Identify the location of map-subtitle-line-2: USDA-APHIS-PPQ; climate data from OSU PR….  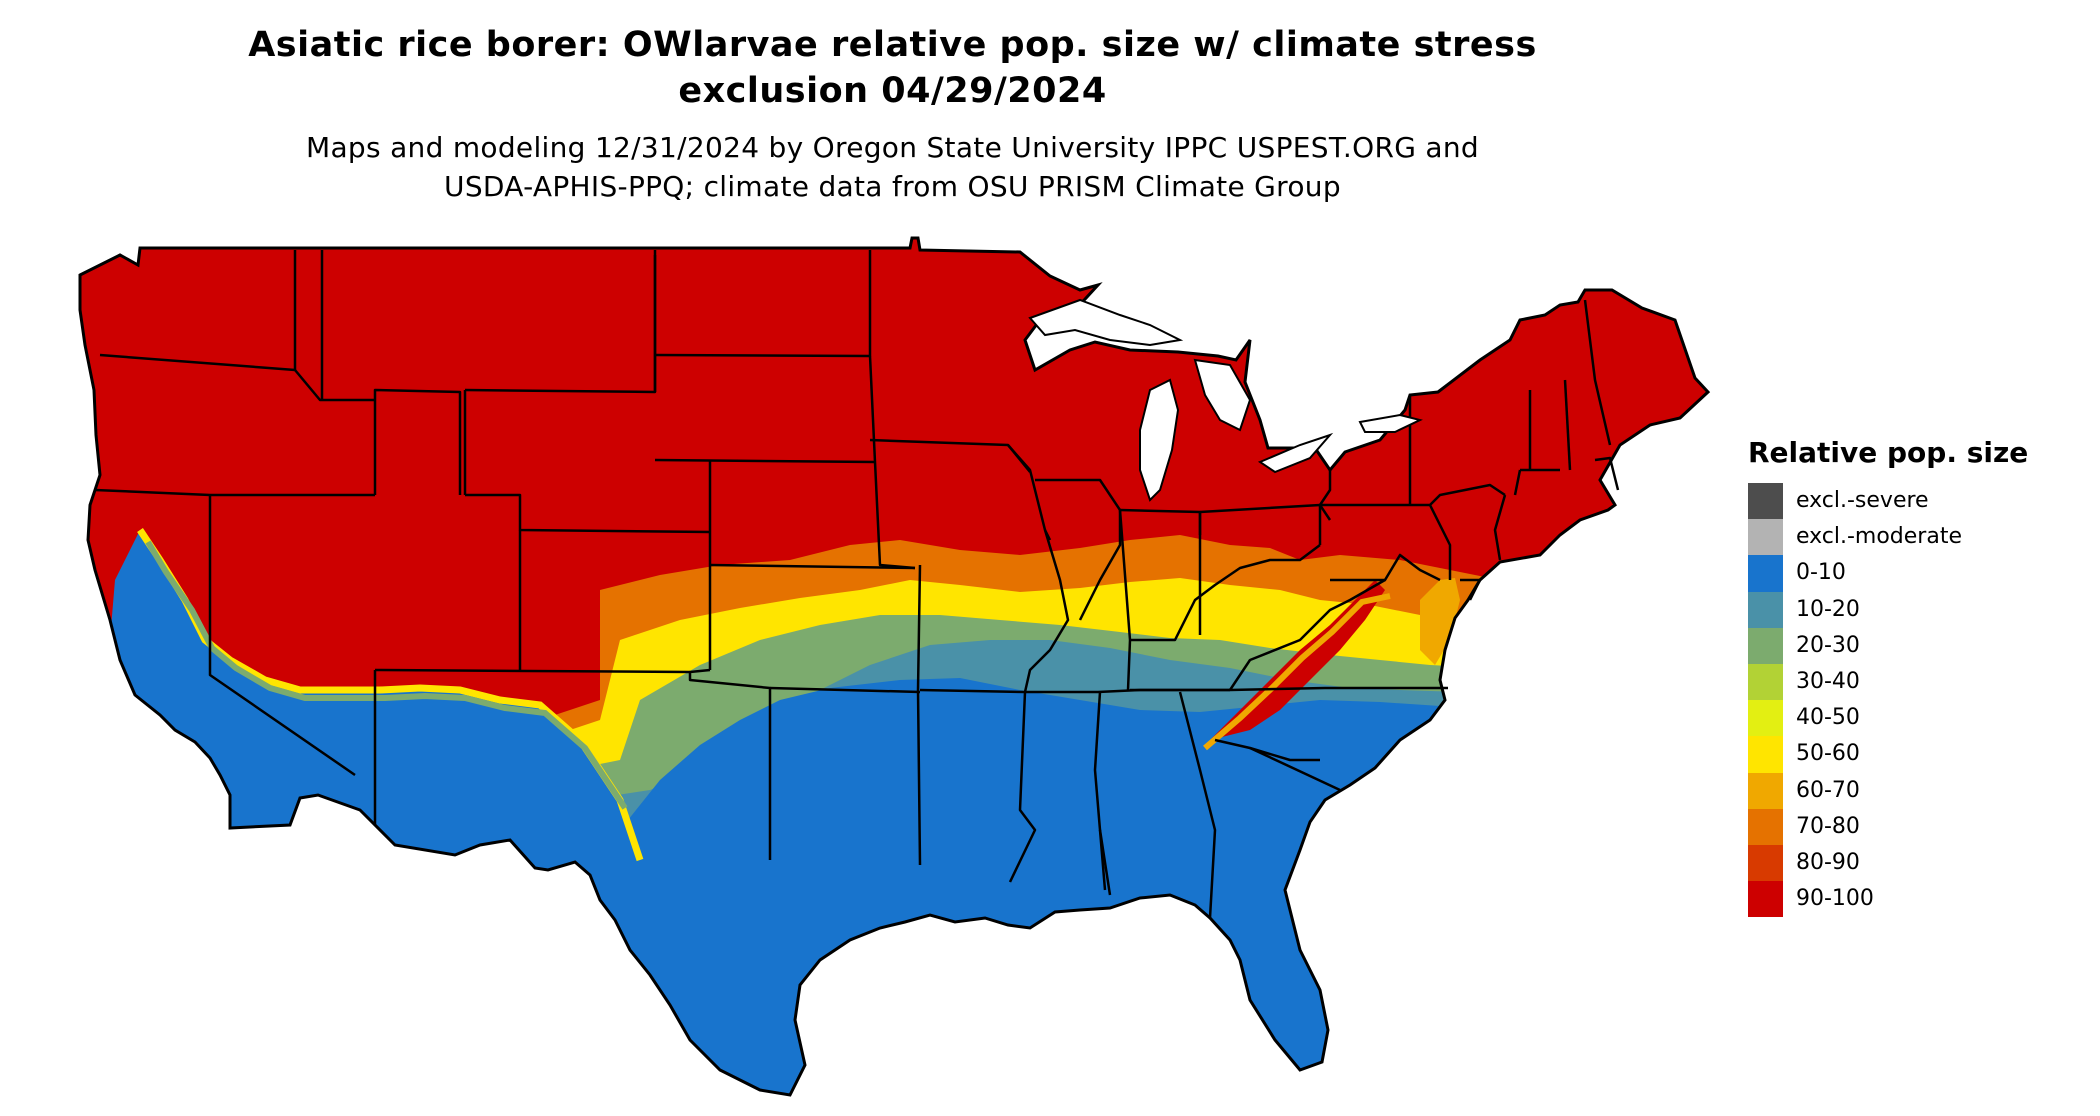
(892, 186).